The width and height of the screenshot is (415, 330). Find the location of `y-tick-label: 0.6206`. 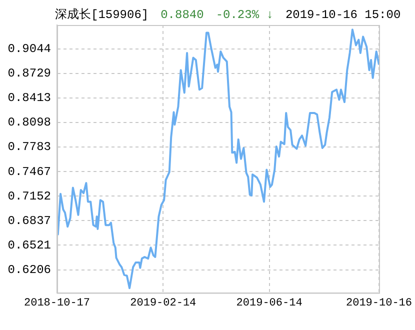

y-tick-label: 0.6206 is located at coordinates (29, 269).